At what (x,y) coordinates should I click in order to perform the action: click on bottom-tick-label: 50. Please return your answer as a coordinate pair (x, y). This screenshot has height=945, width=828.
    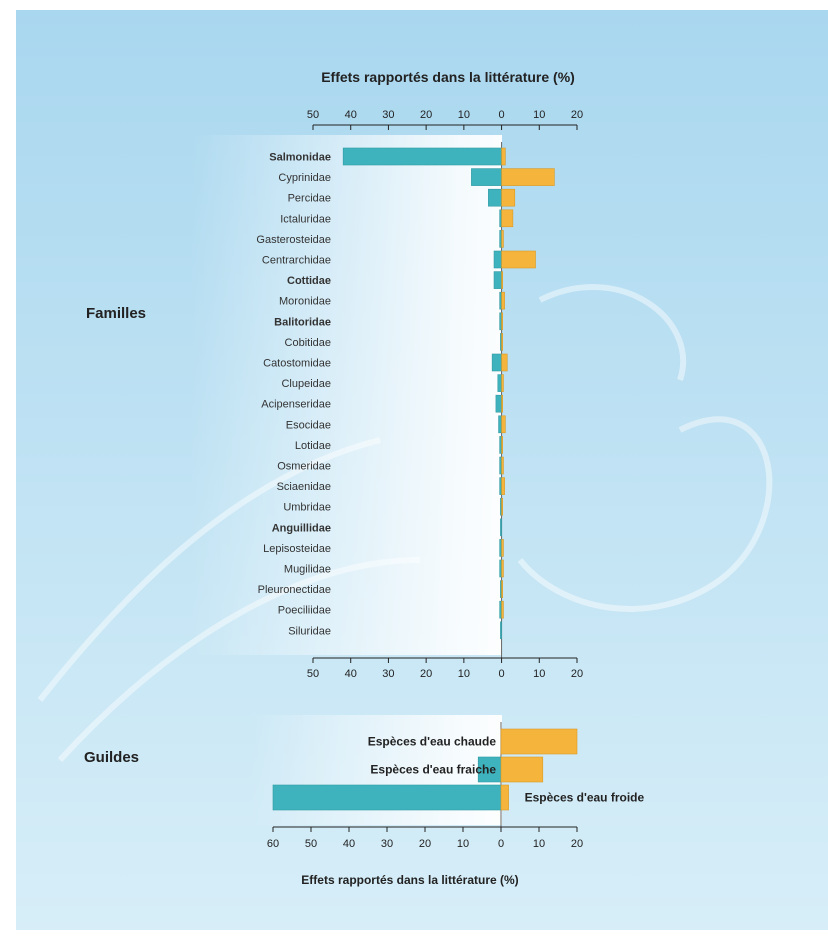
    Looking at the image, I should click on (313, 674).